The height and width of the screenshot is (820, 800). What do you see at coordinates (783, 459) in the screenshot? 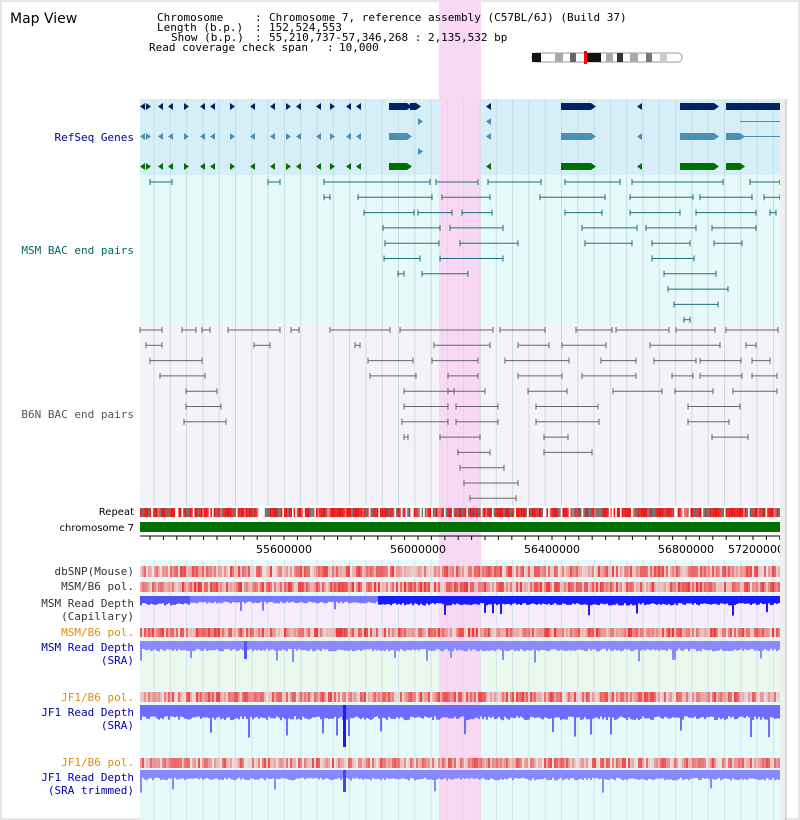
I see `right-scroll-edge` at bounding box center [783, 459].